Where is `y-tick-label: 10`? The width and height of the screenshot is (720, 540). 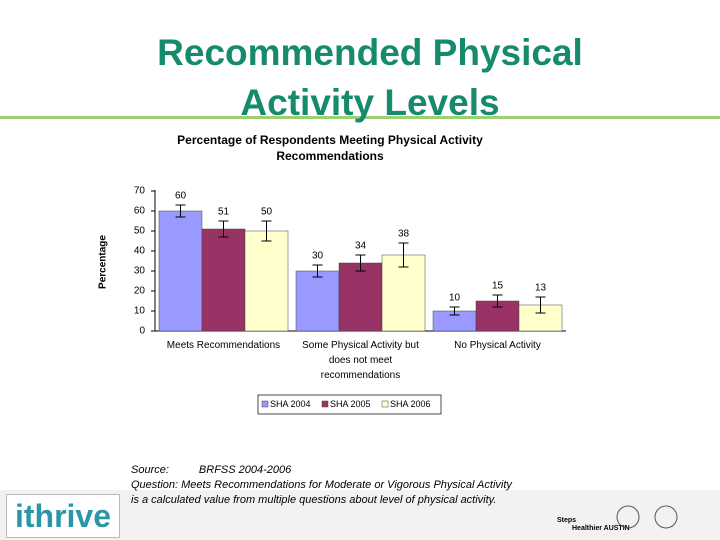
y-tick-label: 10 is located at coordinates (140, 311).